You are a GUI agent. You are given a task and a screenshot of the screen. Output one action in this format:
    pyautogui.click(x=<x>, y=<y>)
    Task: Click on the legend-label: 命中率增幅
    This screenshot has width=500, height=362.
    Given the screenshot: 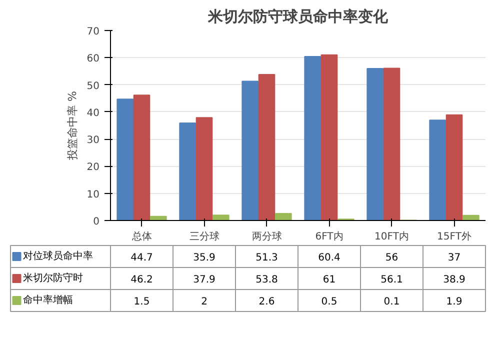 What is the action you would take?
    pyautogui.click(x=48, y=300)
    